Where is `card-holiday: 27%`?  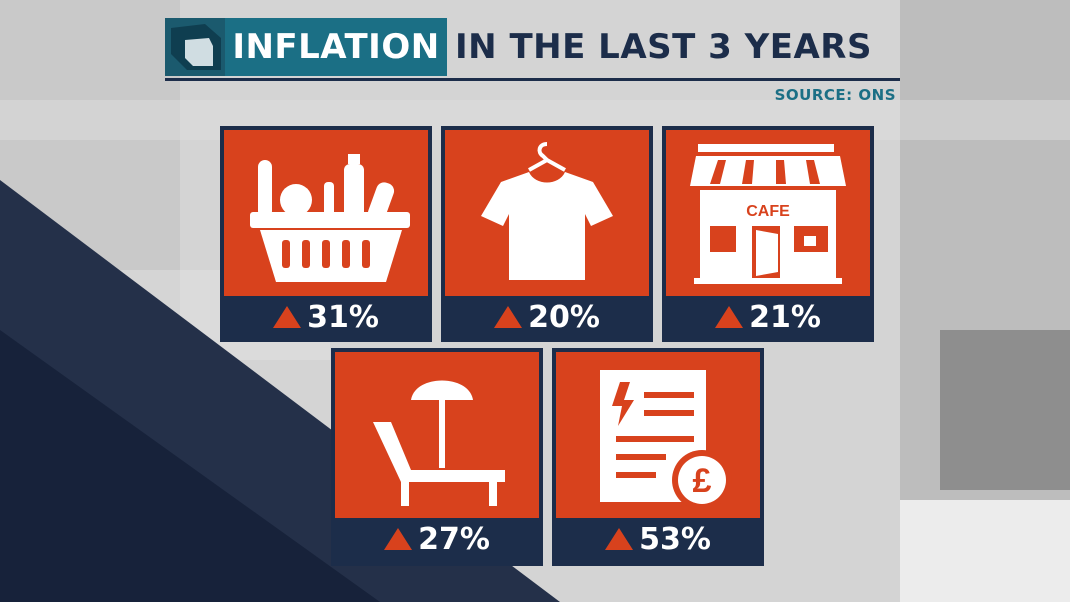
card-holiday: 27% is located at coordinates (437, 457).